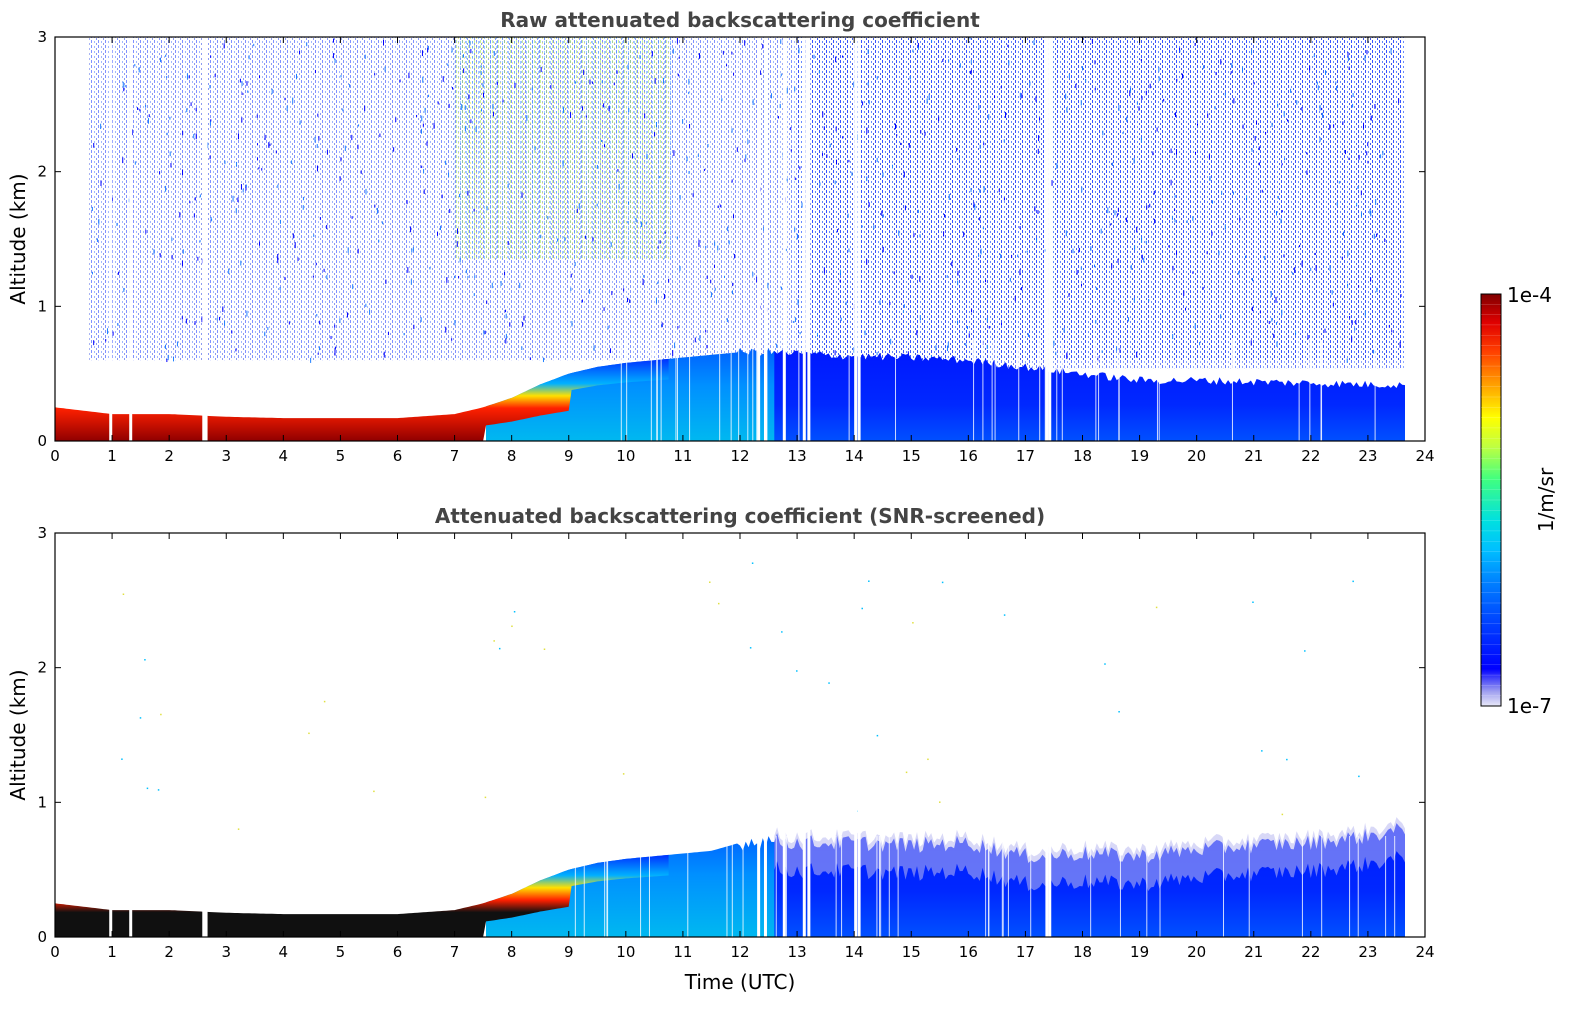 The height and width of the screenshot is (1020, 1595). What do you see at coordinates (455, 456) in the screenshot?
I see `x-tick-label: 7` at bounding box center [455, 456].